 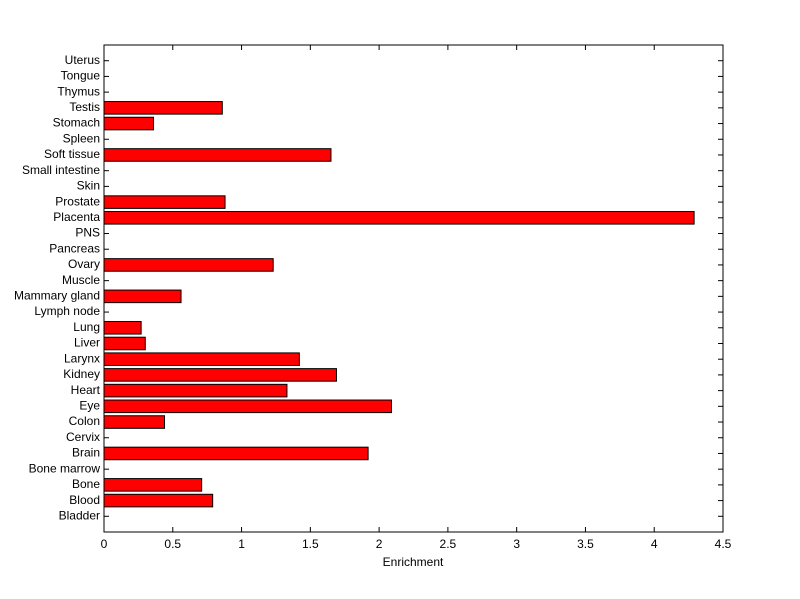 I want to click on y-tick-label: Thymus, so click(x=78, y=91).